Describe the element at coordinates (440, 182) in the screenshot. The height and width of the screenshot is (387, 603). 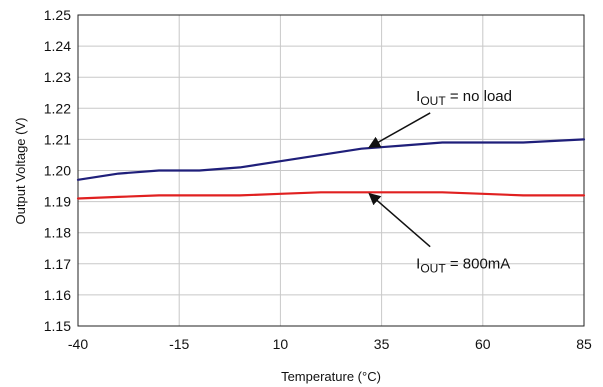
I see `annotations: IOUT = no load IOUT = 800mA` at that location.